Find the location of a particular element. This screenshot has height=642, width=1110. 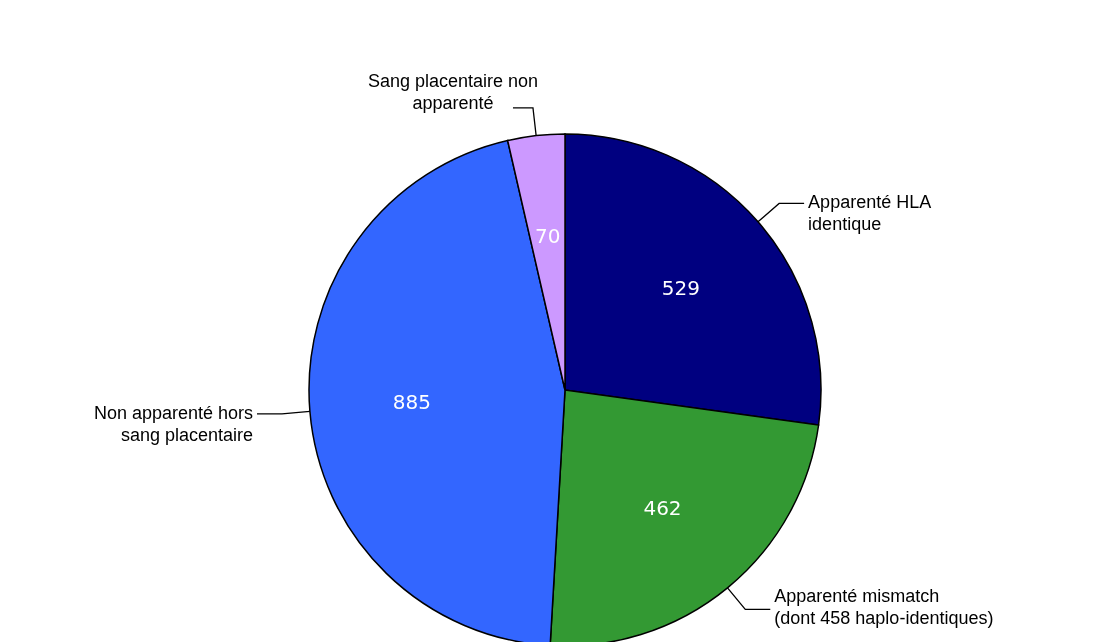

data-label: 529 is located at coordinates (680, 288).